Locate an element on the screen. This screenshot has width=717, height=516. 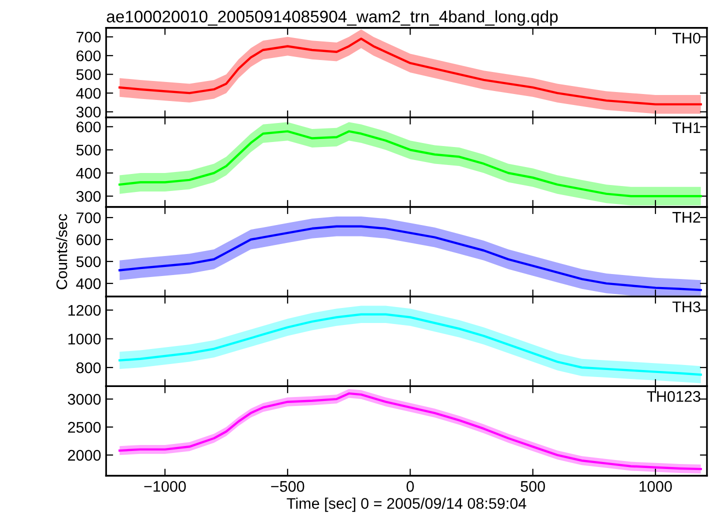
y-tick-label: 2000 is located at coordinates (84, 455).